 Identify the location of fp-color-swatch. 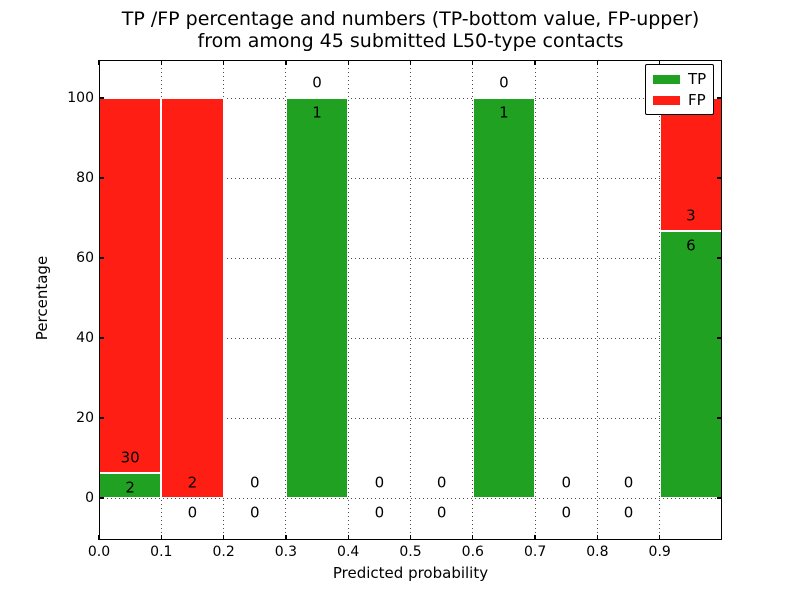
(666, 100).